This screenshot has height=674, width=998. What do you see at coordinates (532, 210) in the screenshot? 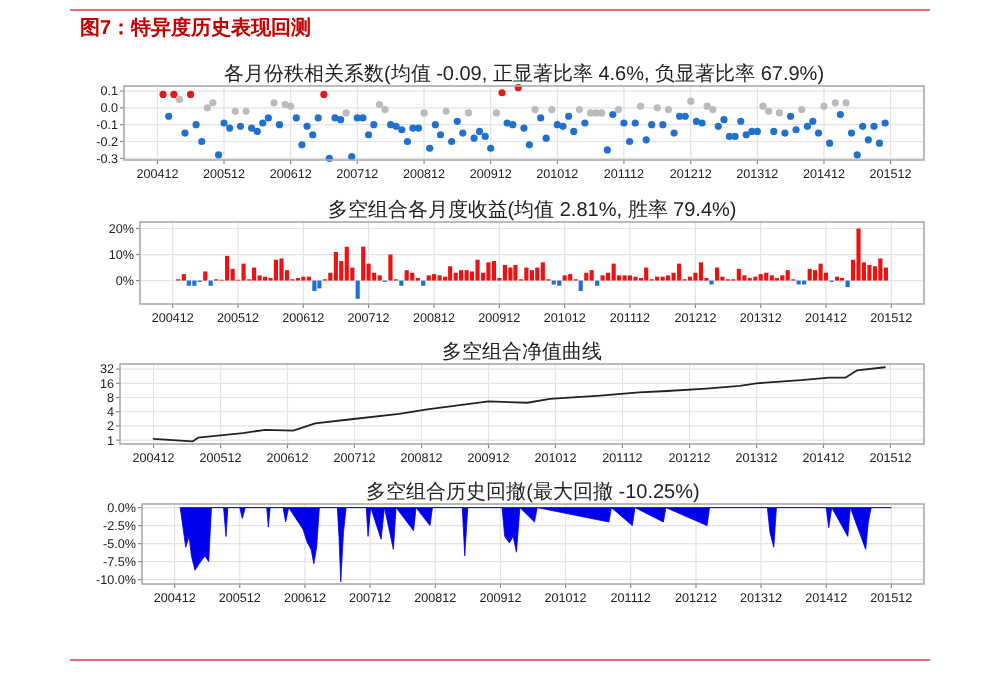
I see `chart-title: 多空组合各月度收益(均值 2.81%, 胜率 79.4%)` at bounding box center [532, 210].